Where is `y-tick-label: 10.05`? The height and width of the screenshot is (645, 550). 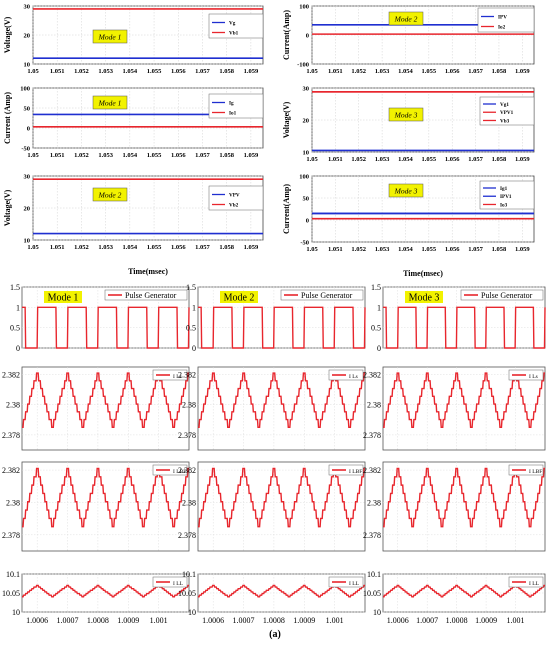 y-tick-label: 10.05 is located at coordinates (372, 593).